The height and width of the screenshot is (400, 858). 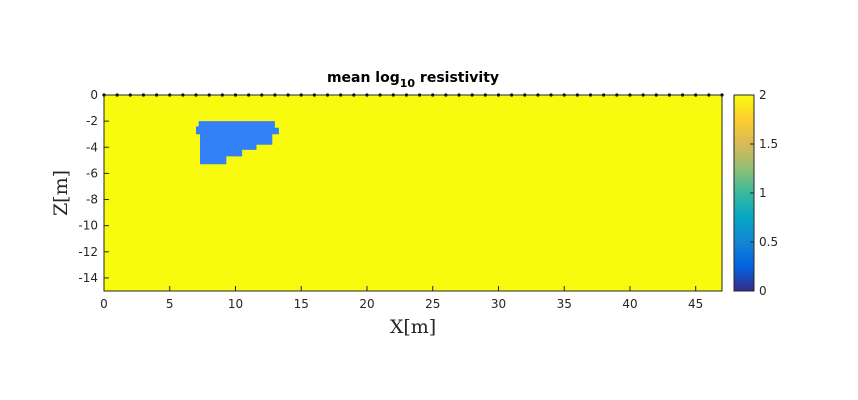 What do you see at coordinates (88, 278) in the screenshot?
I see `y-tick-label: -14` at bounding box center [88, 278].